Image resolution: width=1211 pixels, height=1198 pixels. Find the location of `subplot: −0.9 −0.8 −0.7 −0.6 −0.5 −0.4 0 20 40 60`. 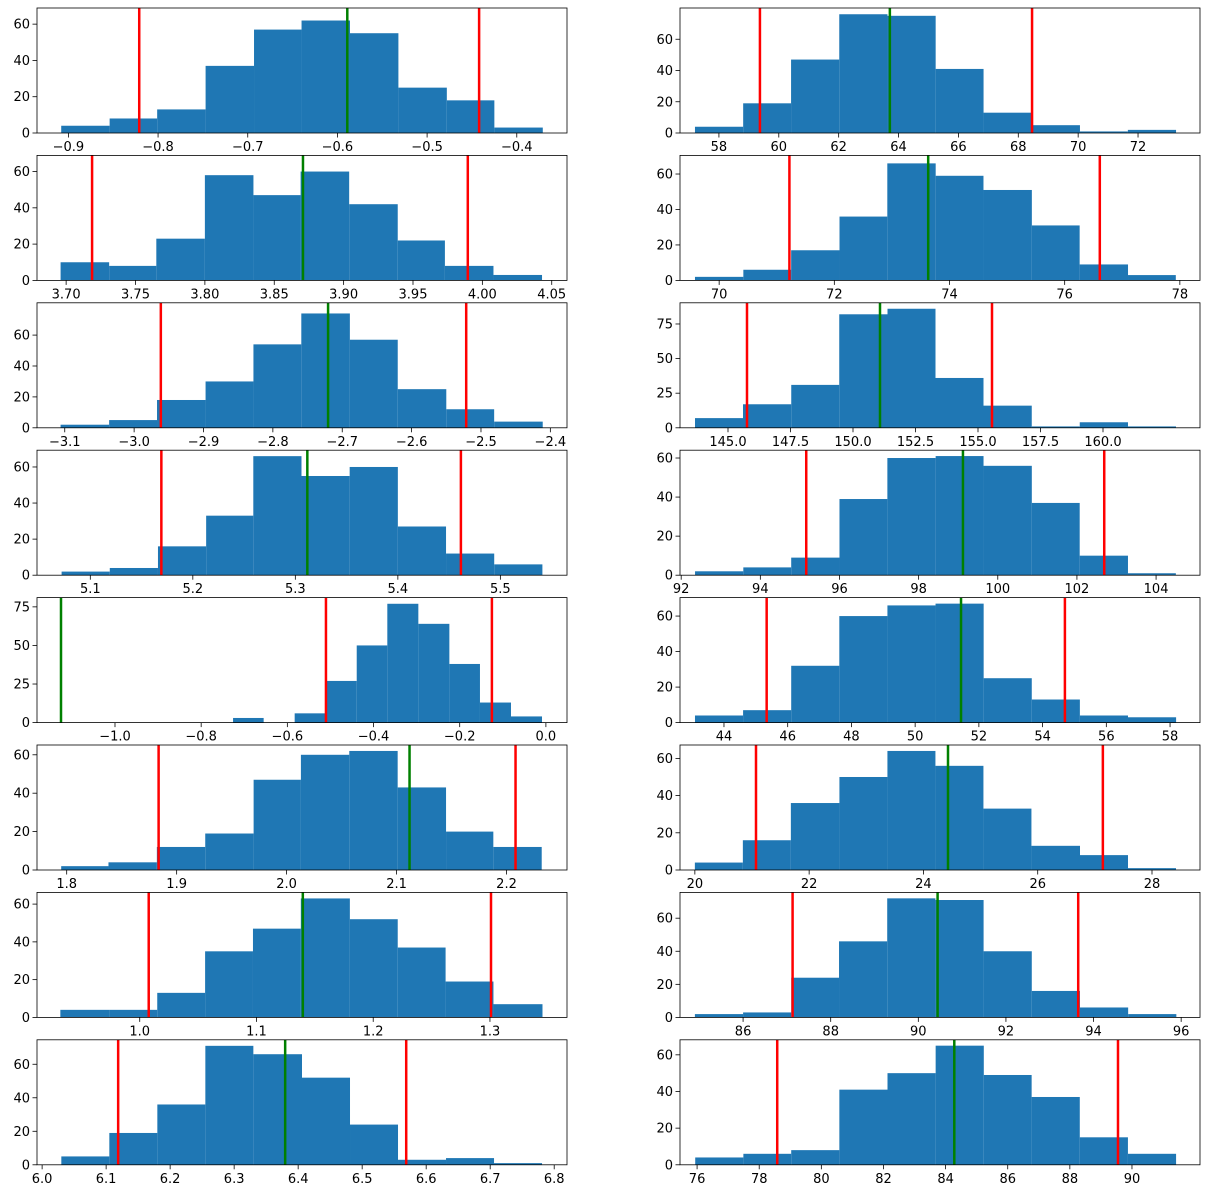

subplot: −0.9 −0.8 −0.7 −0.6 −0.5 −0.4 0 20 40 60 is located at coordinates (290, 81).